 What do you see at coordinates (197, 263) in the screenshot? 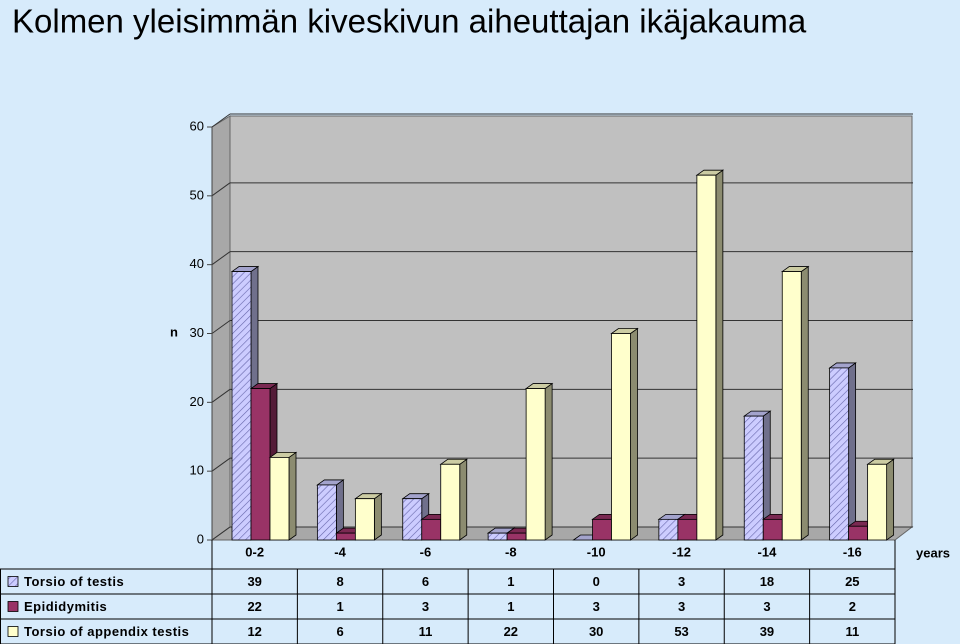
I see `y-tick-label: 40` at bounding box center [197, 263].